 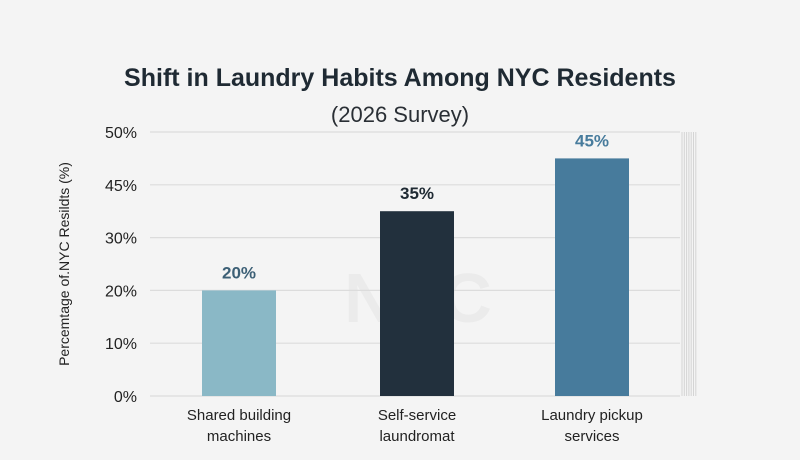 I want to click on y-tick-label: 0%, so click(x=125, y=397).